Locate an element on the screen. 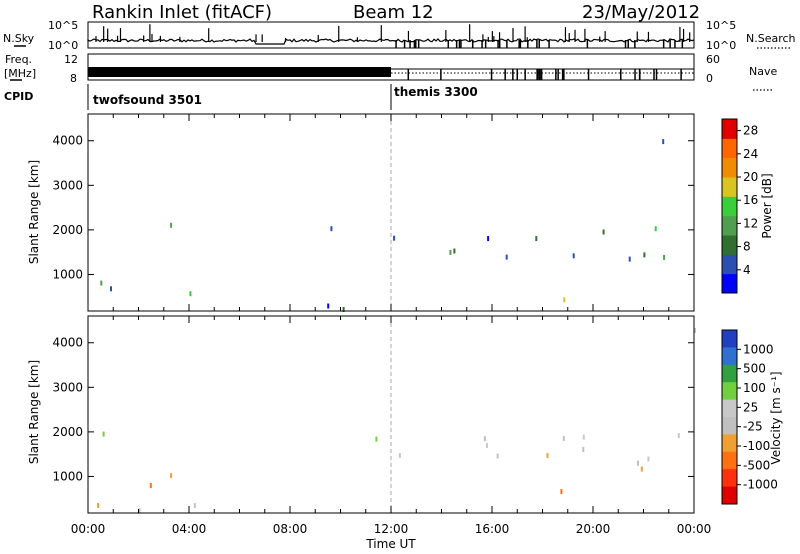 This screenshot has height=554, width=800. freq-tick-top: 12 is located at coordinates (71, 59).